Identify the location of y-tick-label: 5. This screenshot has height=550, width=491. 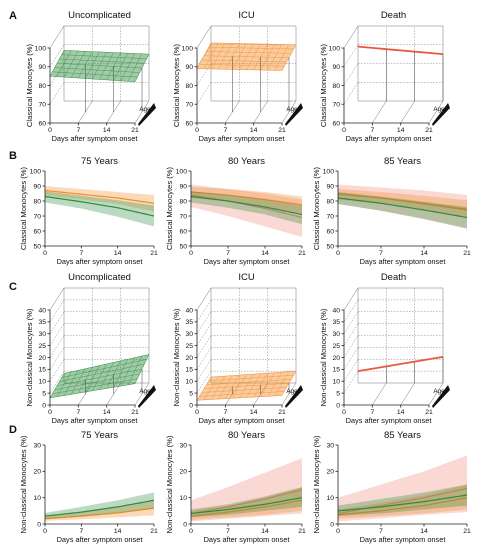
(338, 393).